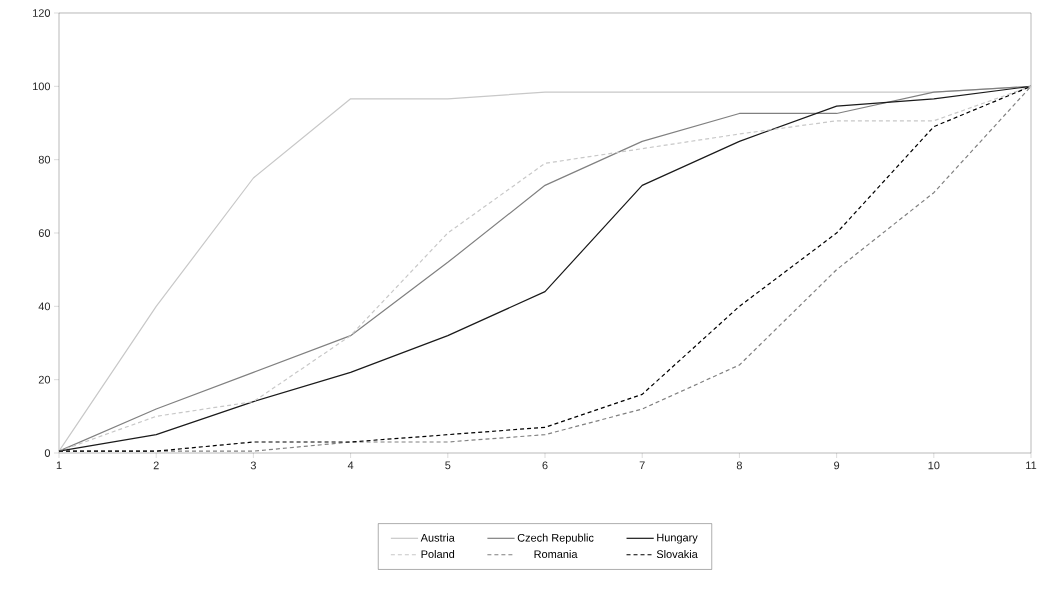  Describe the element at coordinates (837, 465) in the screenshot. I see `x-tick-label: 9` at that location.